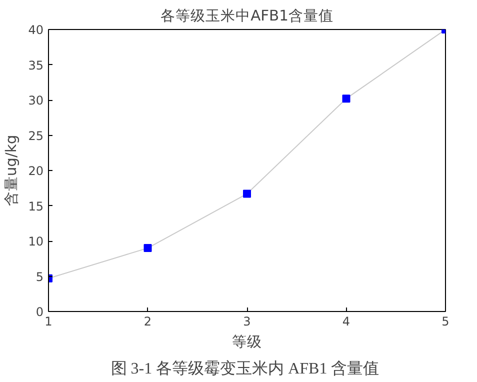 This screenshot has height=382, width=477. Describe the element at coordinates (36, 30) in the screenshot. I see `y-tick-label: 40` at that location.